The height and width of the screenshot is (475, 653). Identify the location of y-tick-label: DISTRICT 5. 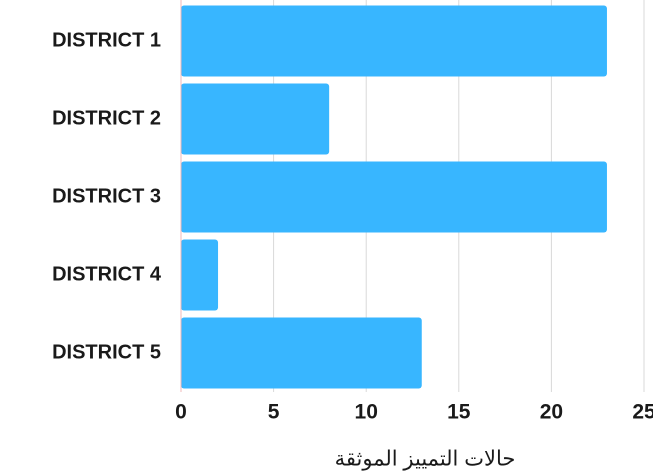
(106, 352).